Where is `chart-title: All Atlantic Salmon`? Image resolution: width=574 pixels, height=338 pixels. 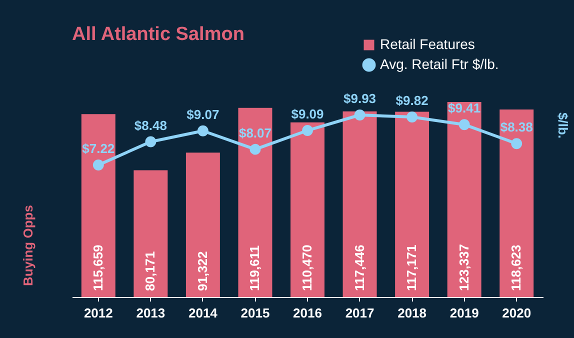
chart-title: All Atlantic Salmon is located at coordinates (158, 34).